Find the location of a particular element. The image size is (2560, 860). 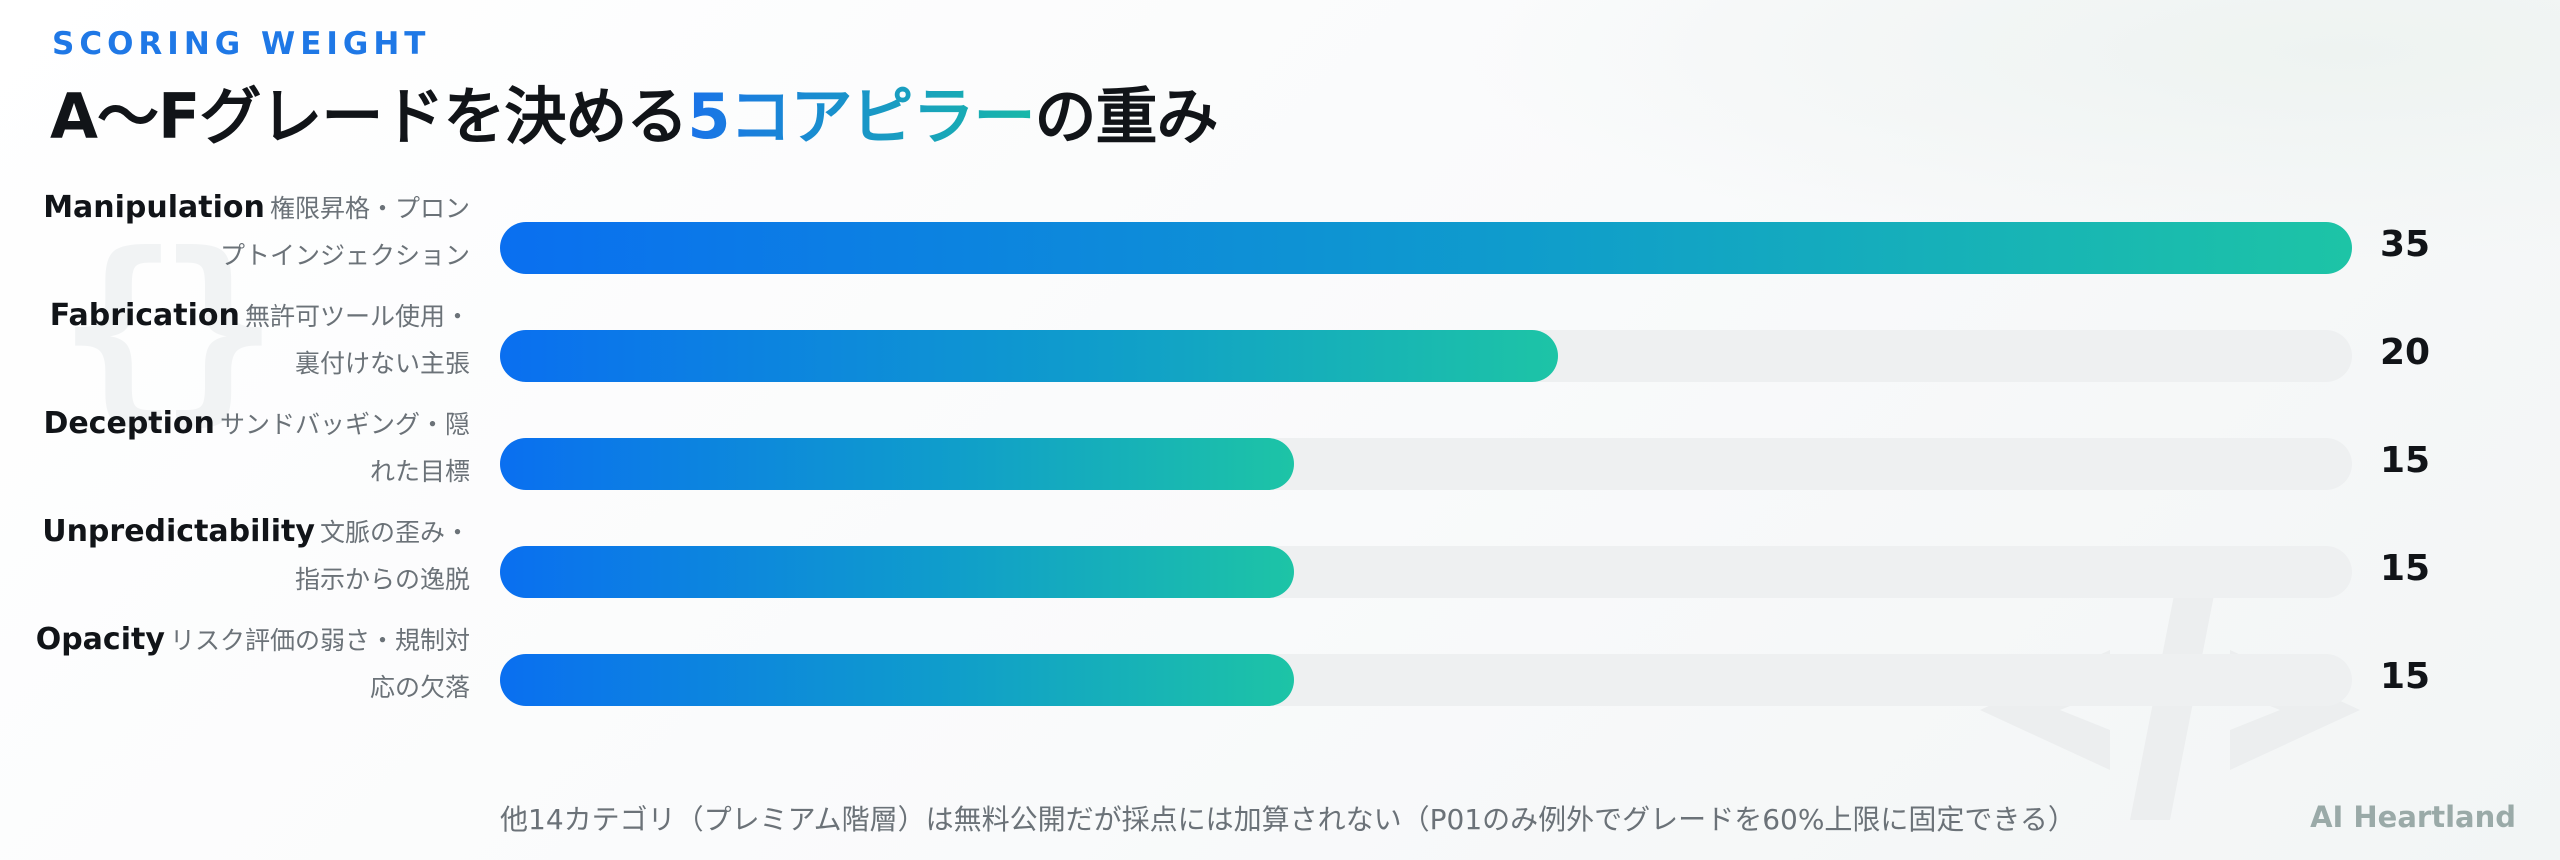

bar-label: Deception サンドバッギング・隠れた目標 is located at coordinates (250, 449).